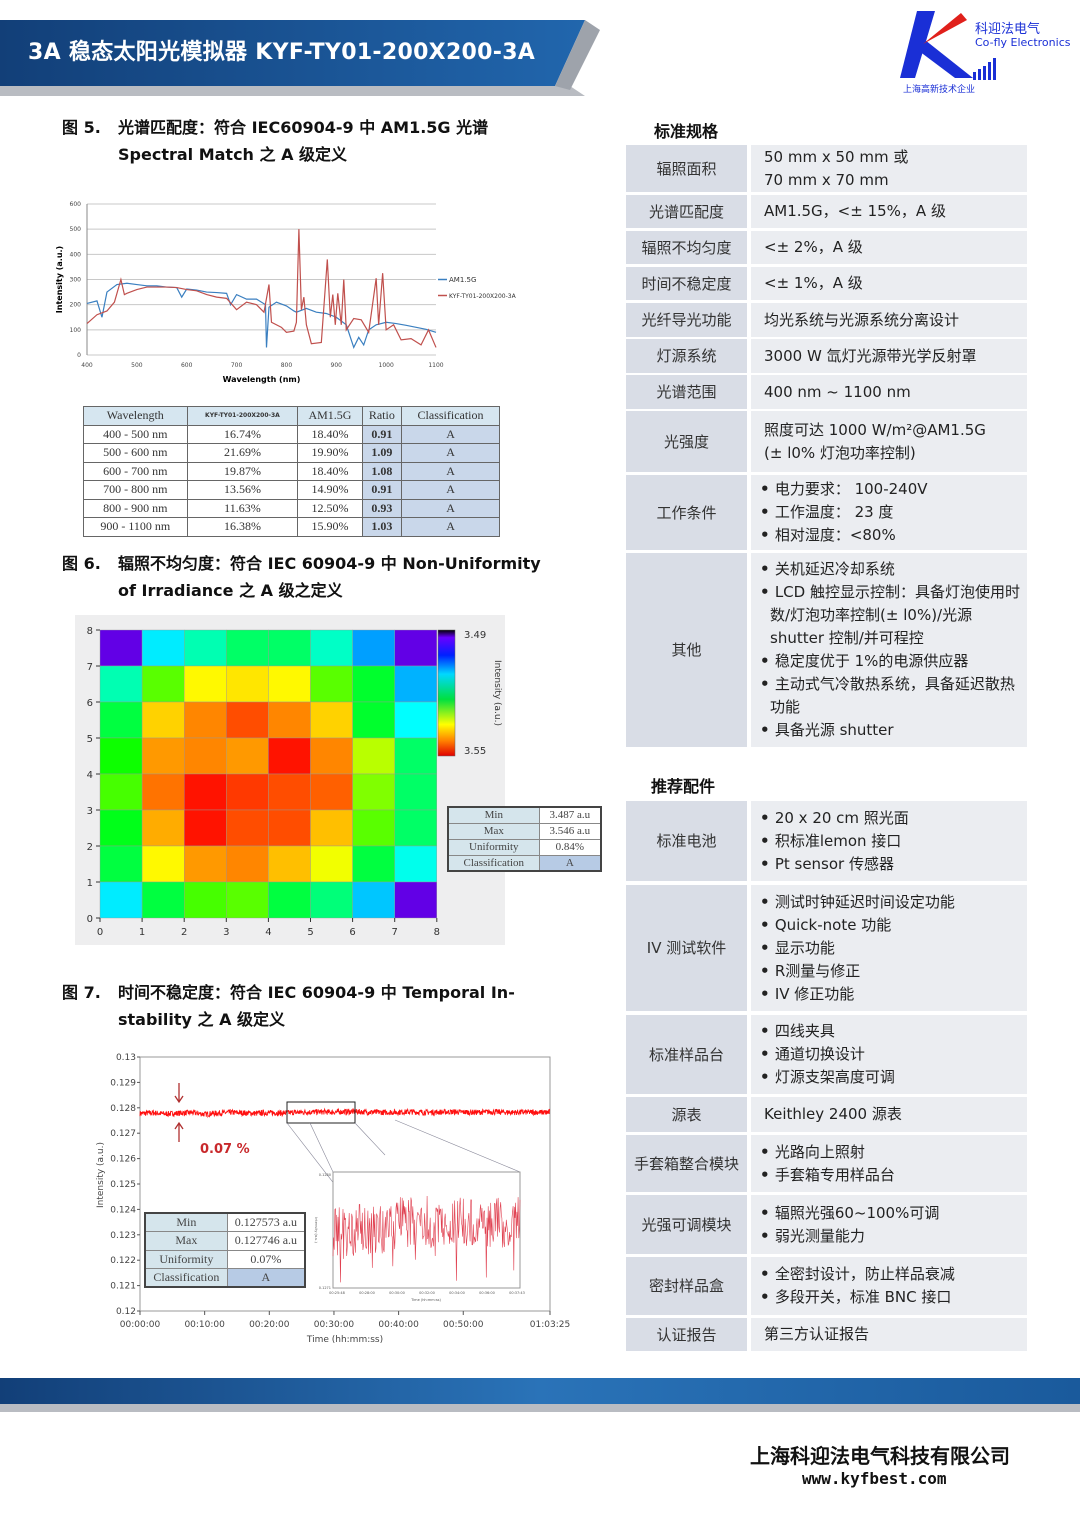 This screenshot has width=1080, height=1527. I want to click on bullet-item: R测量与修正, so click(895, 971).